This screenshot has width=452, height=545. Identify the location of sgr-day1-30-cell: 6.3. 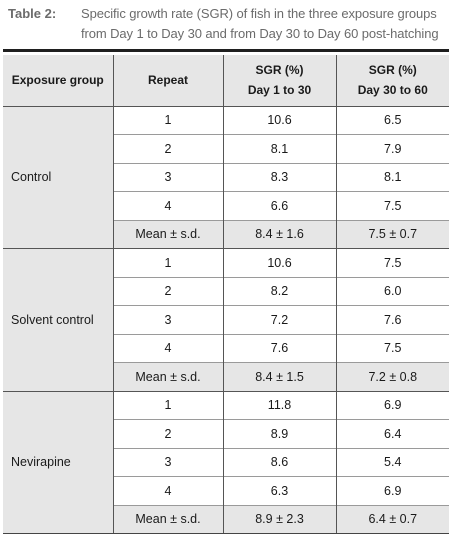
(279, 490).